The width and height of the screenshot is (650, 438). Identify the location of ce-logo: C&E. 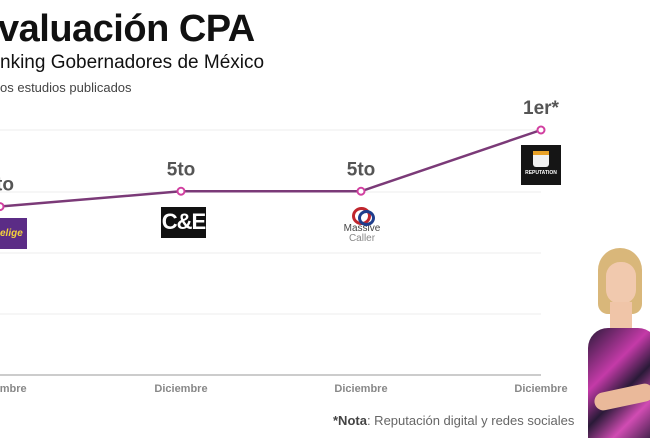
(183, 222).